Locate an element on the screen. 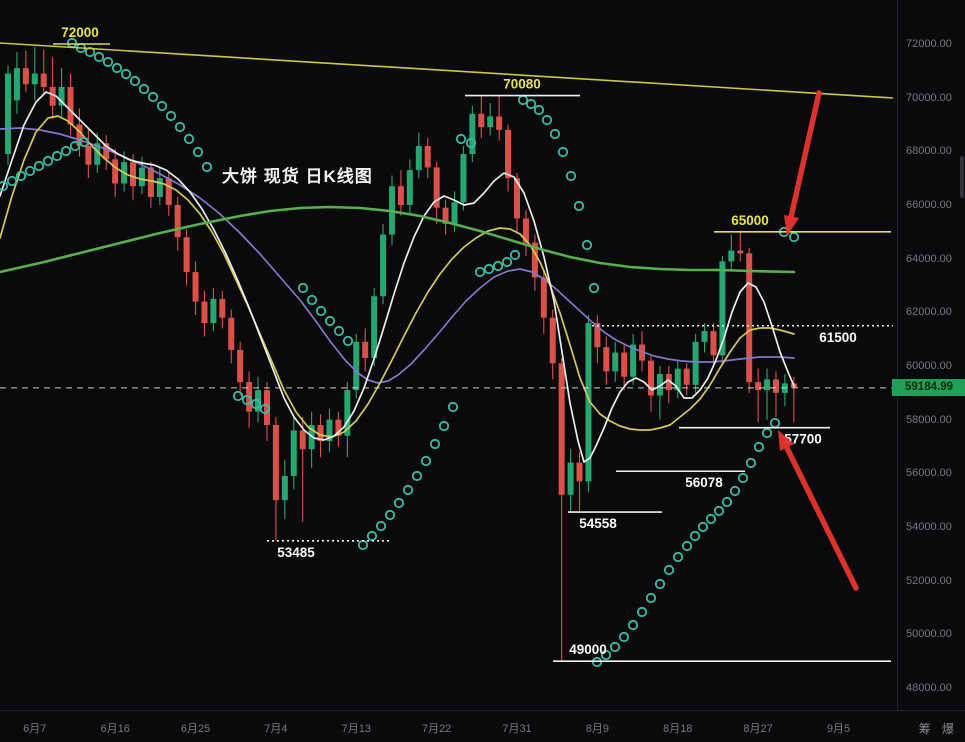 The height and width of the screenshot is (742, 965). price-tick-label: 52000.00 is located at coordinates (929, 580).